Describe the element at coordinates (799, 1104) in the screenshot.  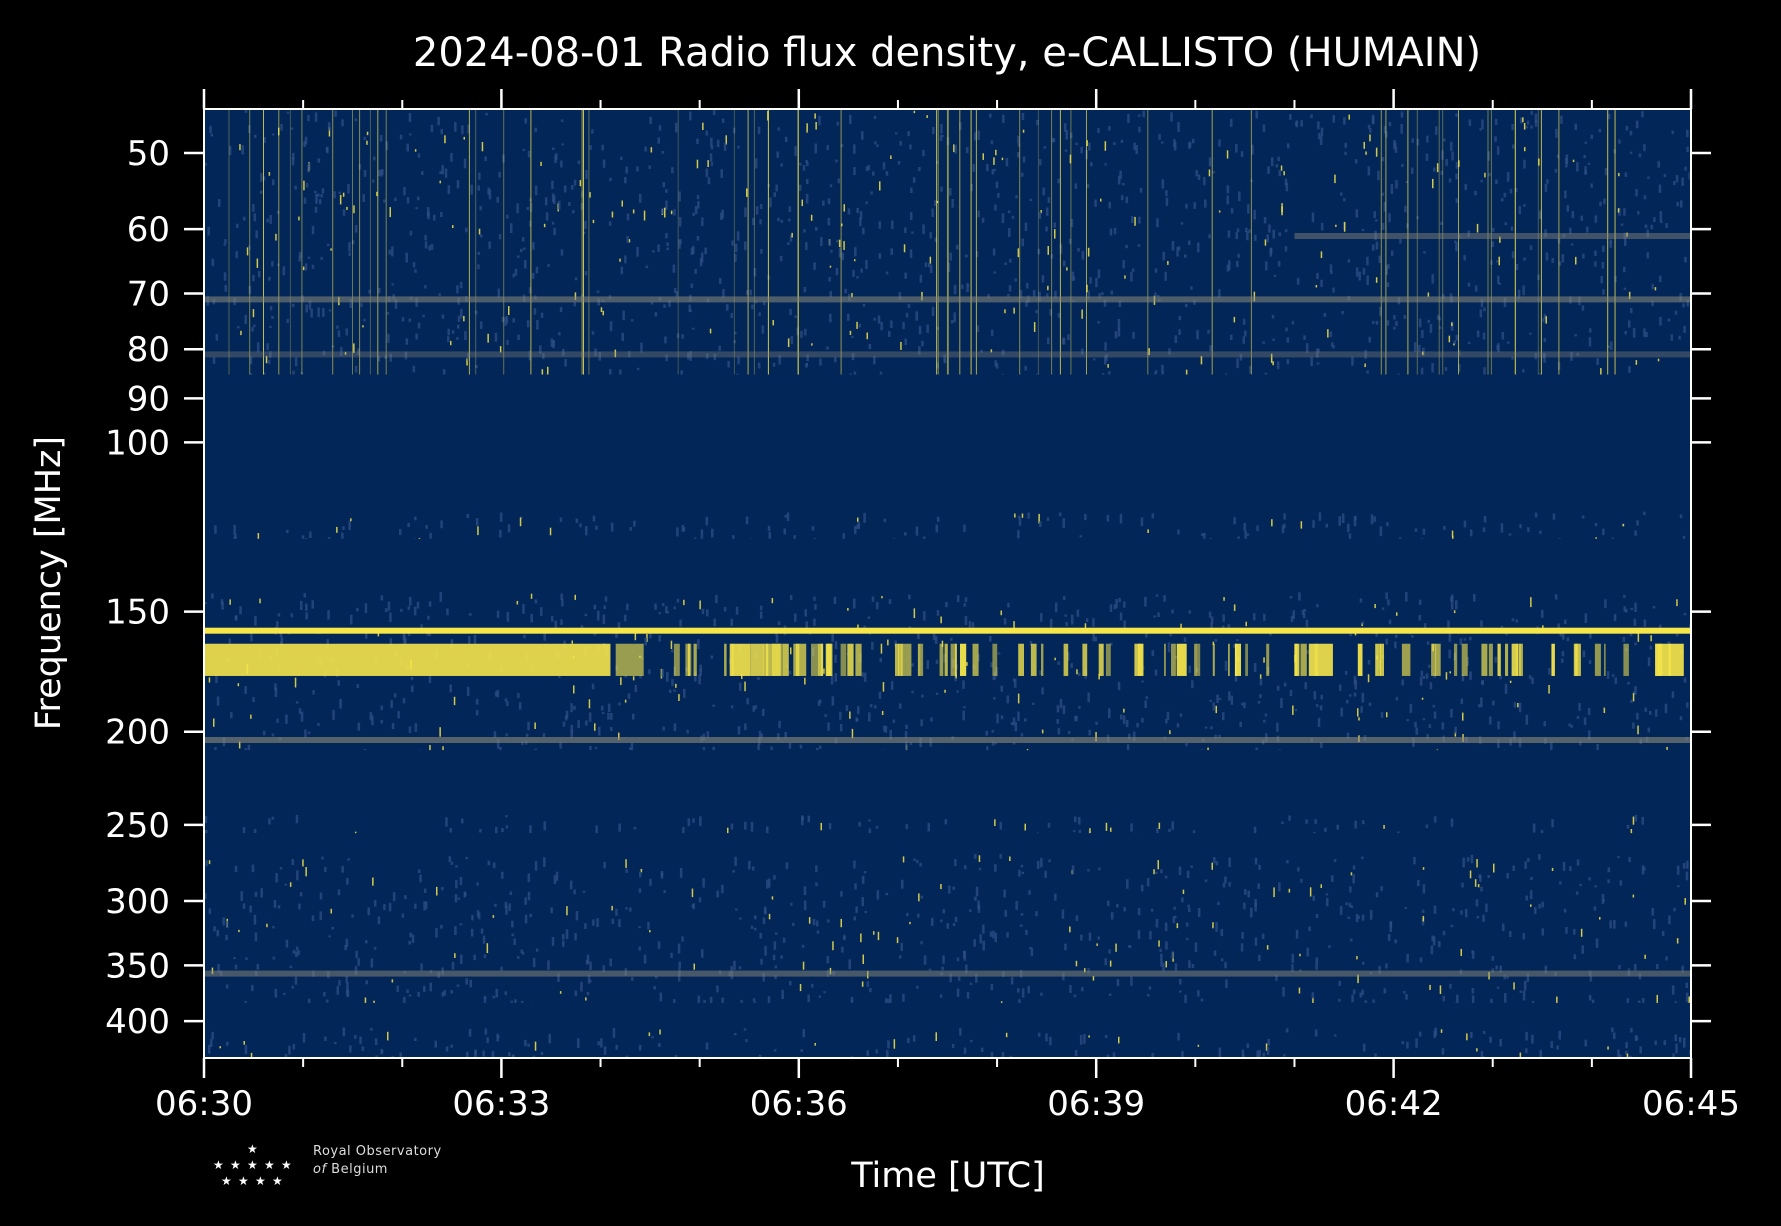
I see `x-tick-label: 06:36` at that location.